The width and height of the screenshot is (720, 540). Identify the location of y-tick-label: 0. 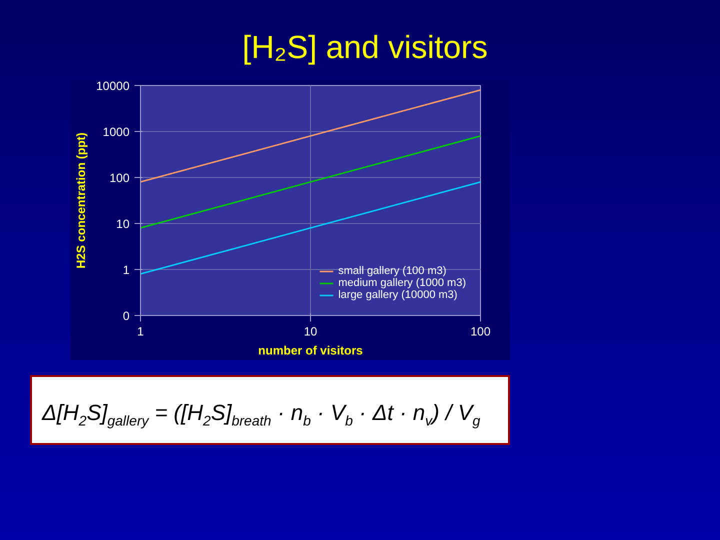
(126, 316).